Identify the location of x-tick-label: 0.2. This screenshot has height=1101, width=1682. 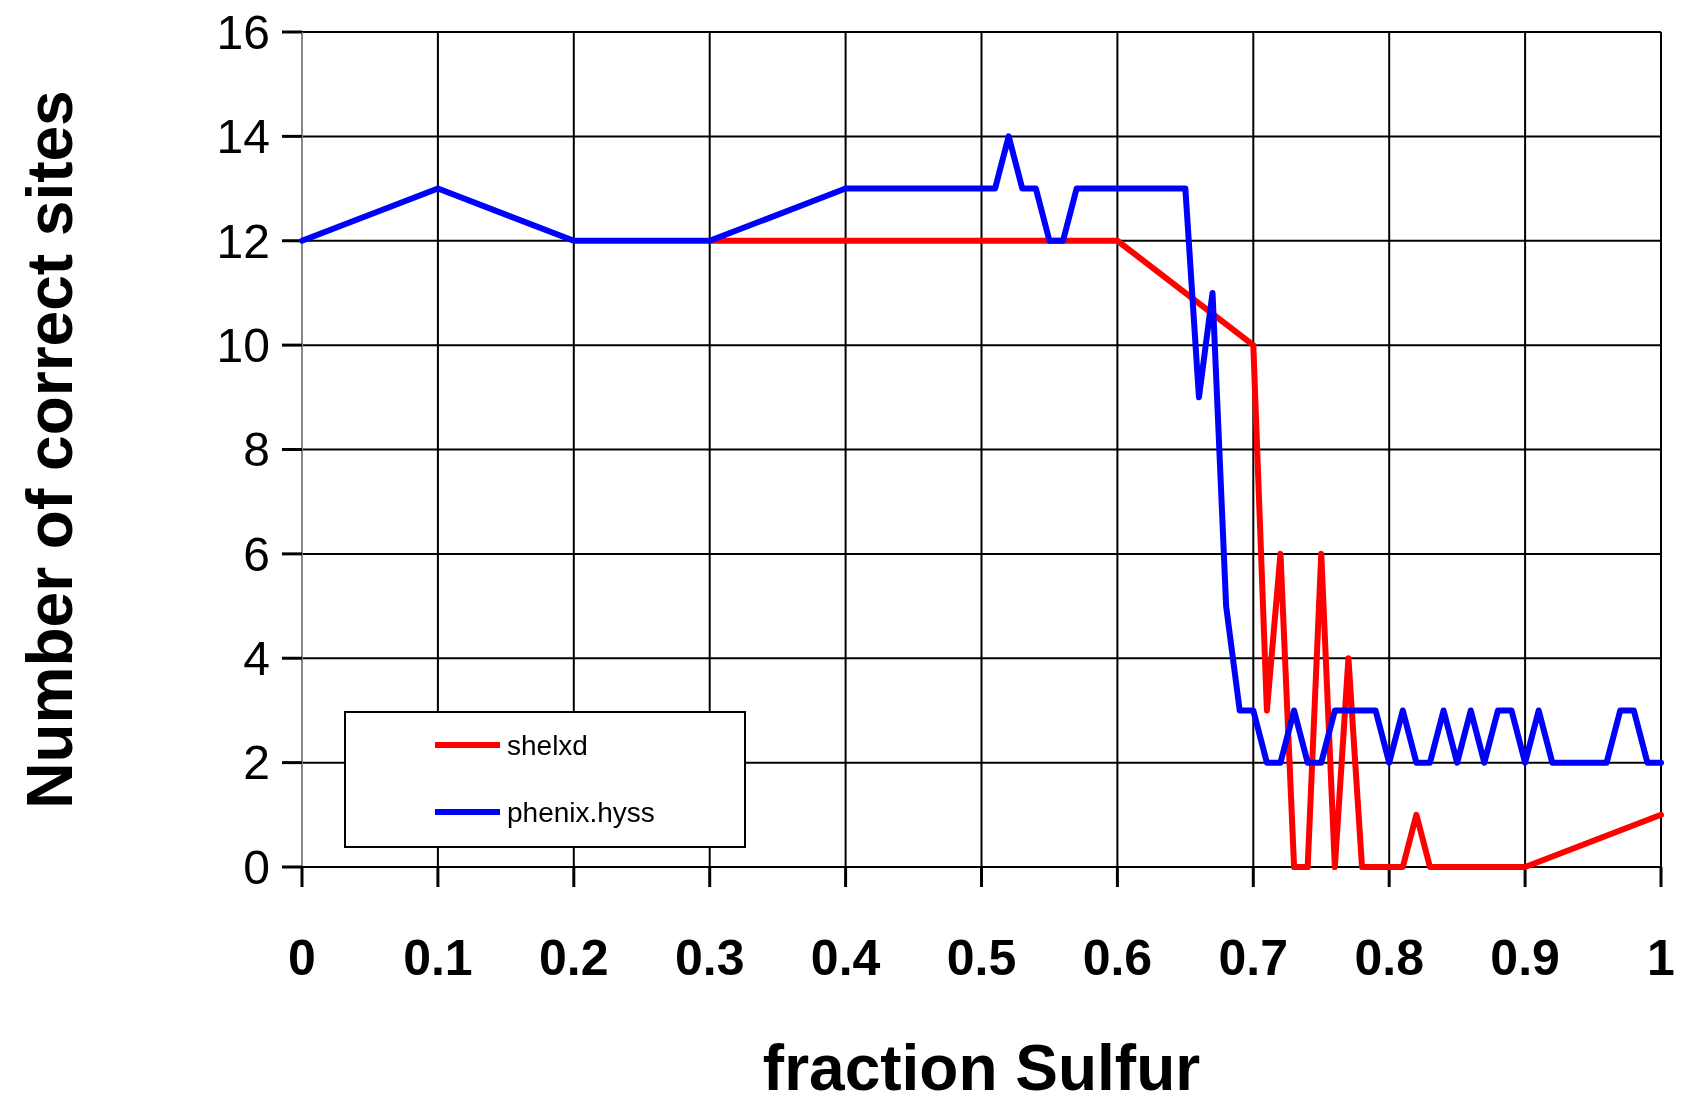
(574, 958).